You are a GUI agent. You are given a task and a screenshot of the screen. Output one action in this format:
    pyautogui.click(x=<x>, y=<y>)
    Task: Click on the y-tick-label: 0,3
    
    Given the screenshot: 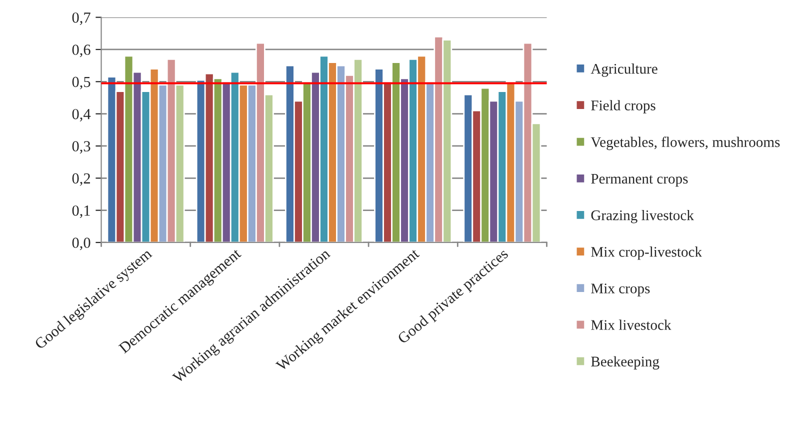 What is the action you would take?
    pyautogui.click(x=81, y=147)
    